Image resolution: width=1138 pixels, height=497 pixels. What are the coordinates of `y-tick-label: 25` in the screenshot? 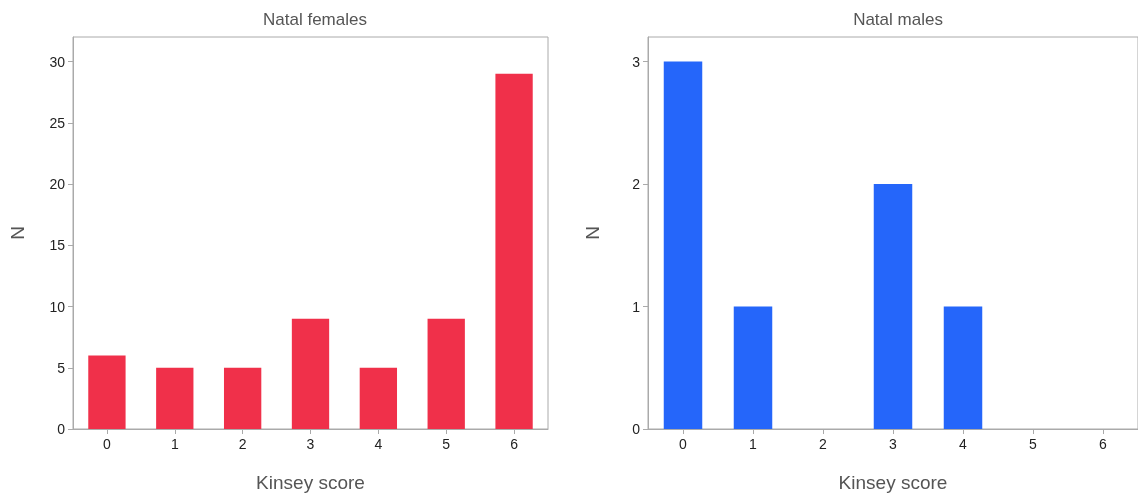 It's located at (57, 122).